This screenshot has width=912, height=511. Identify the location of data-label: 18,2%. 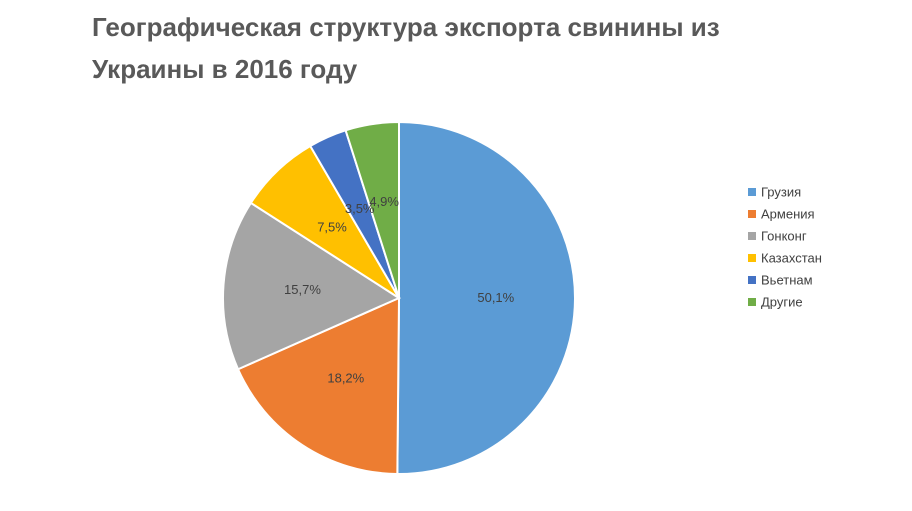
(345, 377).